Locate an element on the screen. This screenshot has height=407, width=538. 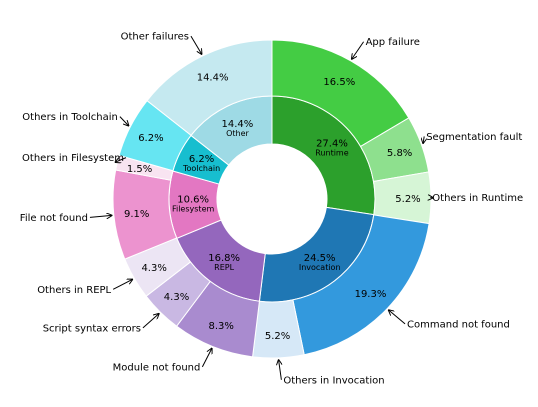
annotation-arrow-others-in-toolchain is located at coordinates (124, 121).